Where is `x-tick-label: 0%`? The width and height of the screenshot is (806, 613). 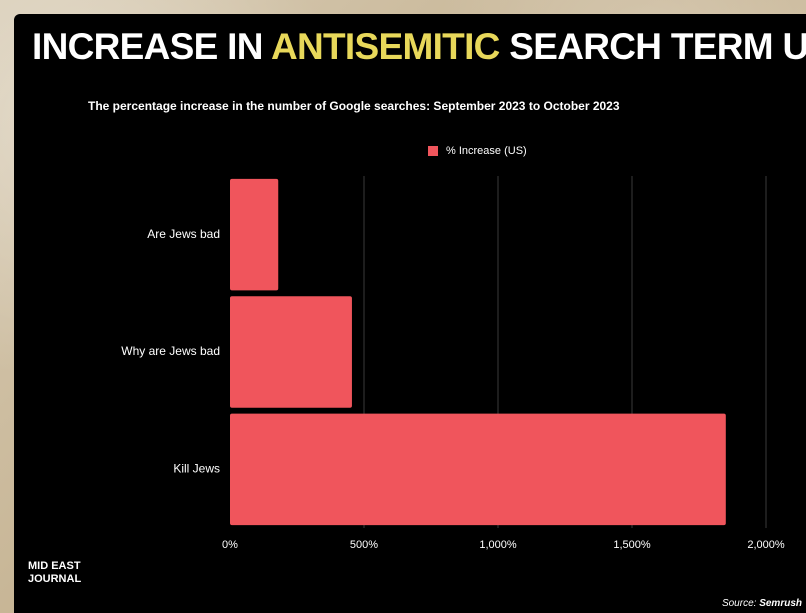 x-tick-label: 0% is located at coordinates (230, 545).